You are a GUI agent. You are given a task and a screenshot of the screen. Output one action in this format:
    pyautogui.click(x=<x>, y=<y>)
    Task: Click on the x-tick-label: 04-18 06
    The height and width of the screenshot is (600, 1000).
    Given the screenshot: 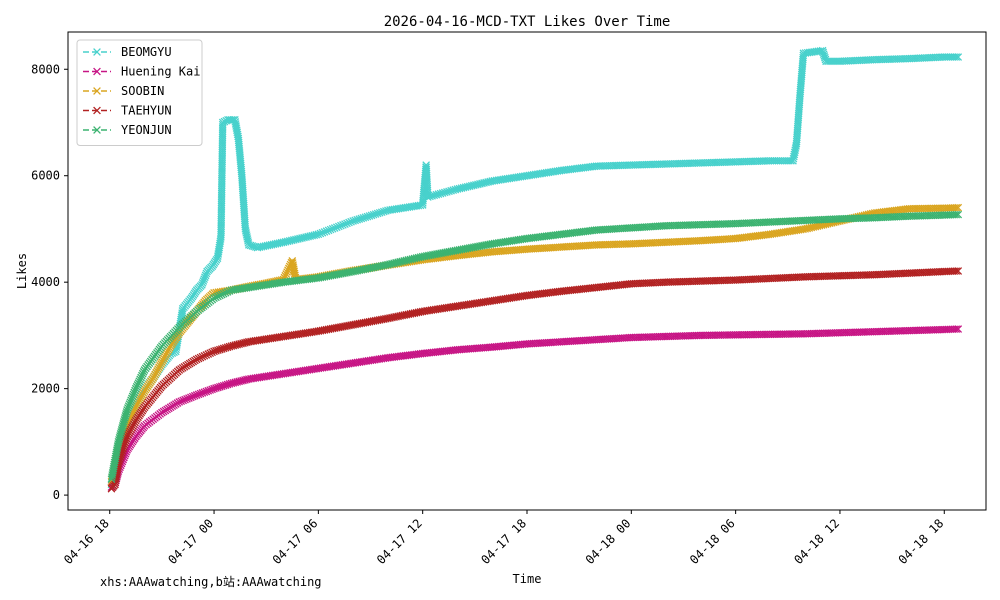 What is the action you would take?
    pyautogui.click(x=712, y=541)
    